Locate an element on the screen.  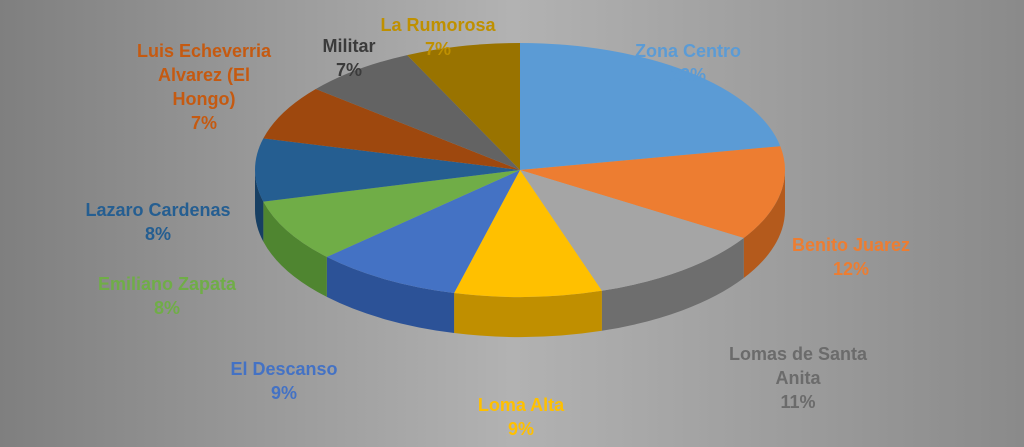
data-label: Lazaro Cardenas 8% is located at coordinates (157, 222).